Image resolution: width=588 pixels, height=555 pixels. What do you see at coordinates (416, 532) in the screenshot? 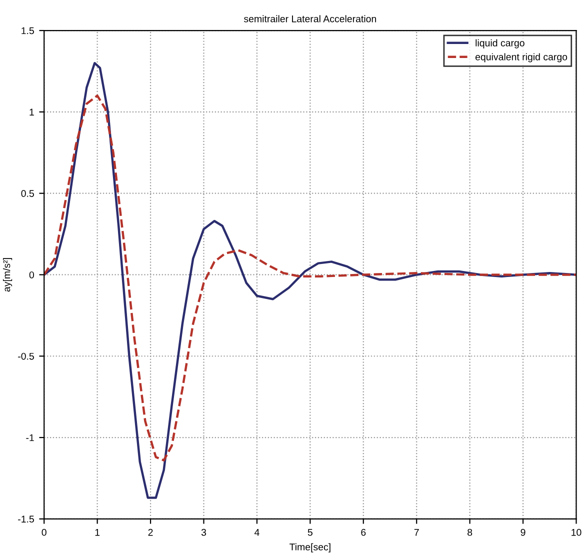
I see `x-tick-label: 7` at bounding box center [416, 532].